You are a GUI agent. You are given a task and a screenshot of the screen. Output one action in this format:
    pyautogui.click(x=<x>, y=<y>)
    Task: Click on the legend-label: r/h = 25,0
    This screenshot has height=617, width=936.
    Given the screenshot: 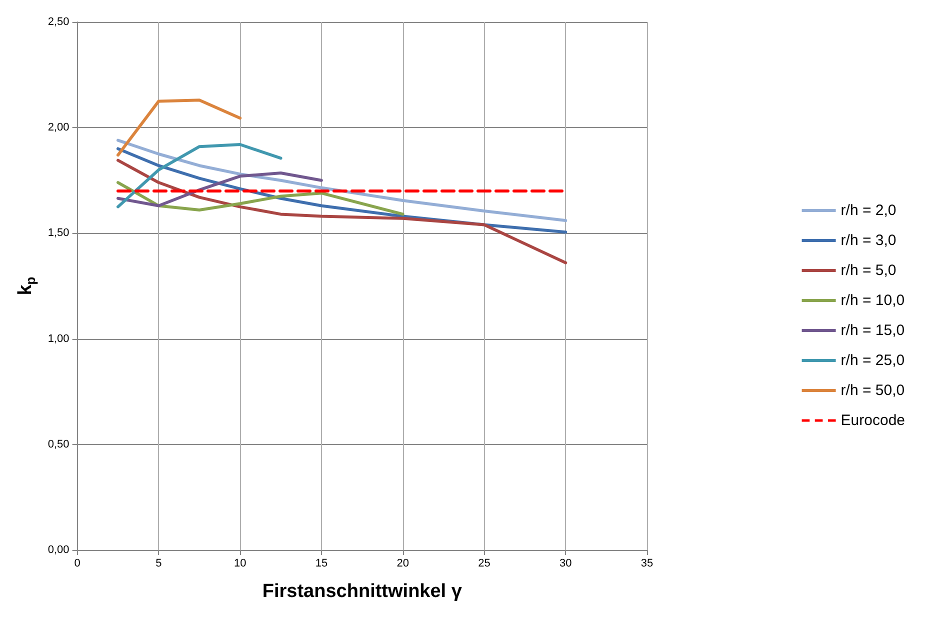 What is the action you would take?
    pyautogui.click(x=872, y=360)
    